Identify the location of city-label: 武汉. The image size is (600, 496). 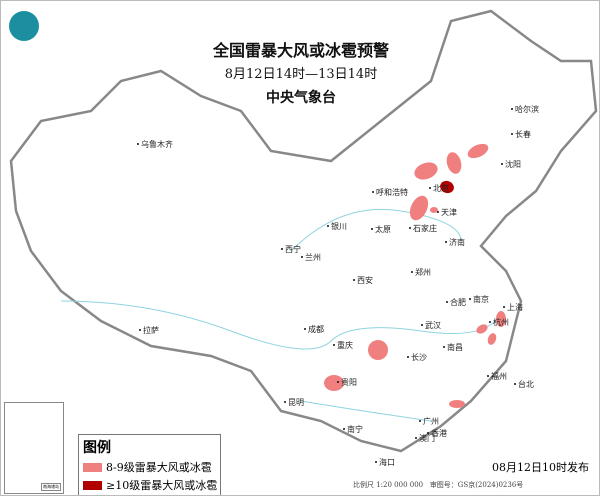
(431, 325).